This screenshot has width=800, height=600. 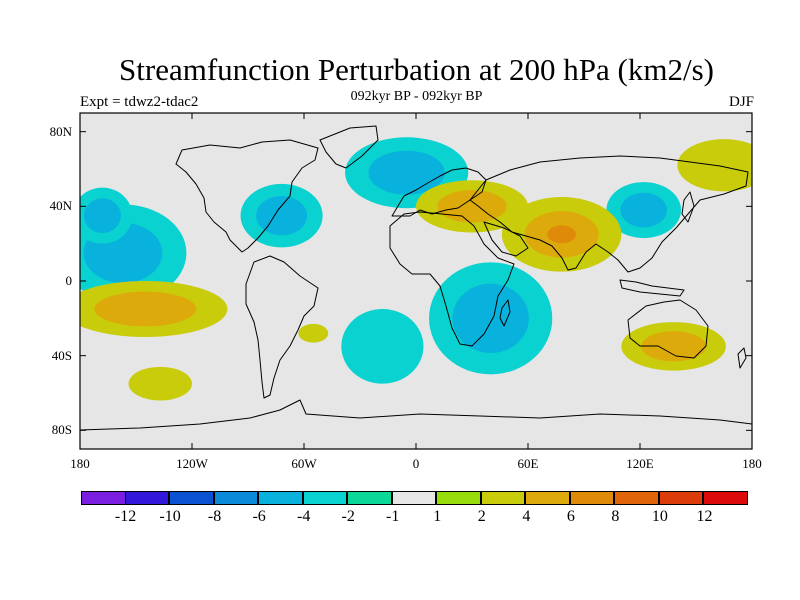 I want to click on colorbar-label: 6, so click(x=570, y=516).